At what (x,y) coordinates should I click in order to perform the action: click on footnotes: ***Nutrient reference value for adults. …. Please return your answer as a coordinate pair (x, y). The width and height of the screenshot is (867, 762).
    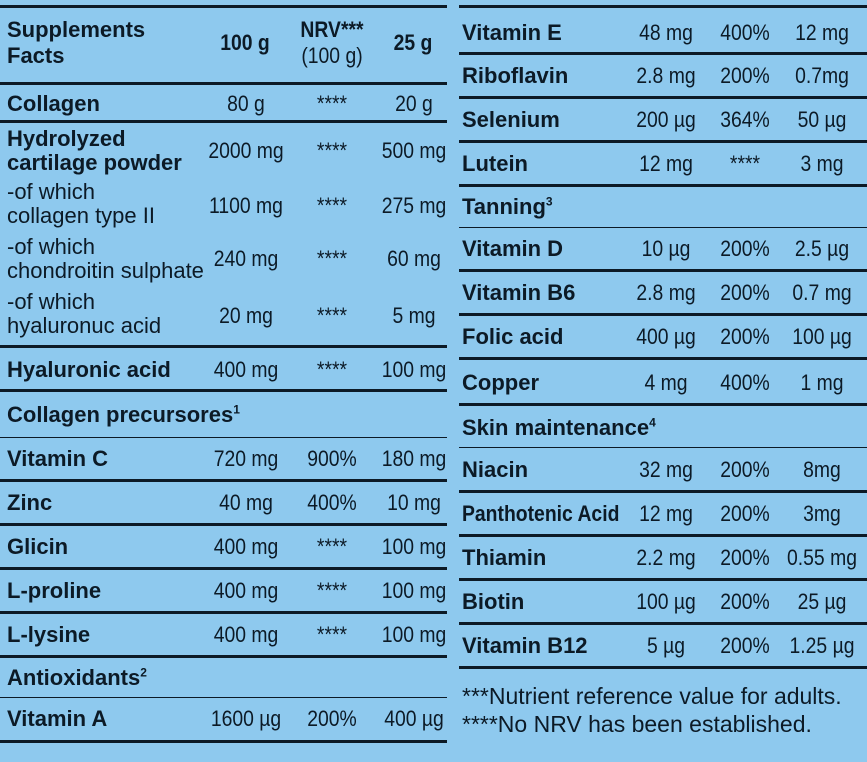
    Looking at the image, I should click on (663, 709).